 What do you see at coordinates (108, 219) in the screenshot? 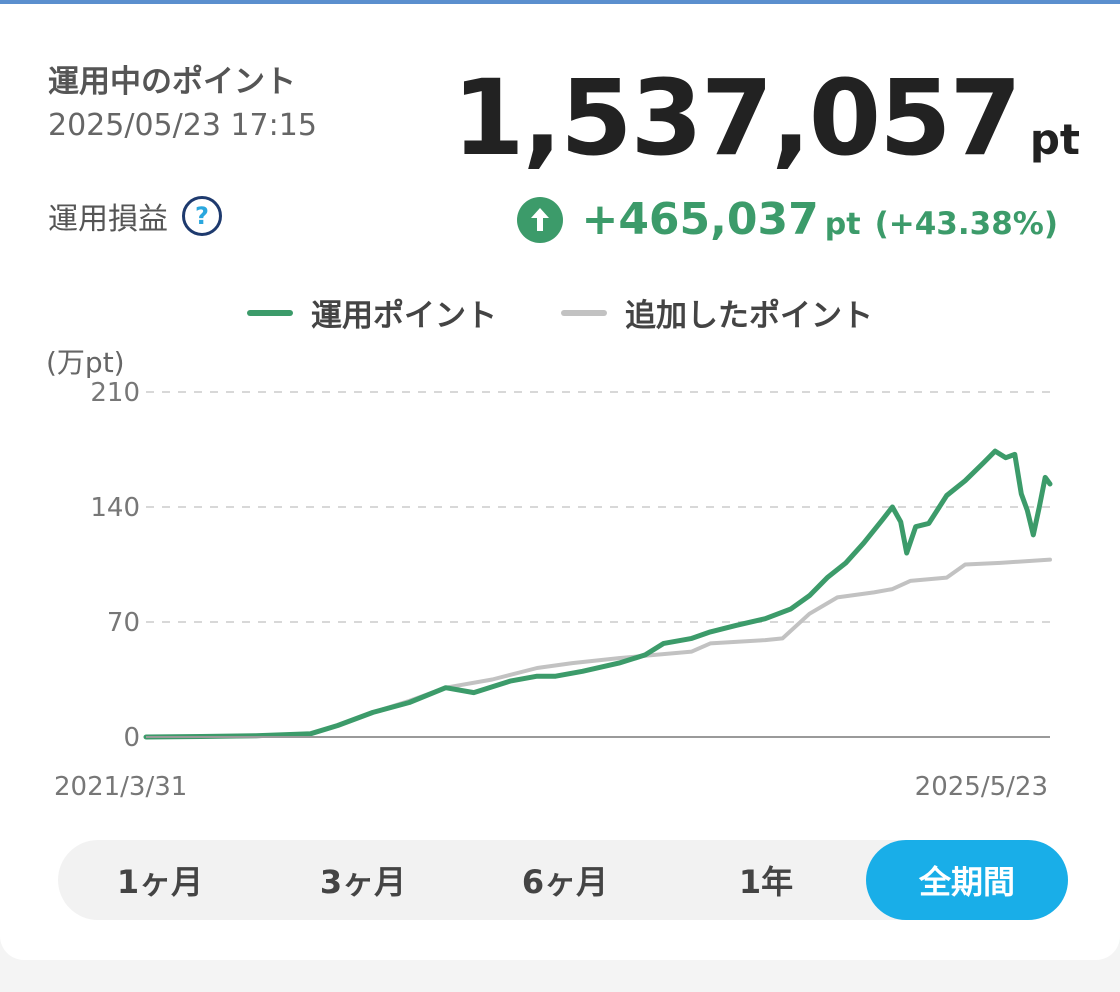
I see `profit-loss-label: 運用損益` at bounding box center [108, 219].